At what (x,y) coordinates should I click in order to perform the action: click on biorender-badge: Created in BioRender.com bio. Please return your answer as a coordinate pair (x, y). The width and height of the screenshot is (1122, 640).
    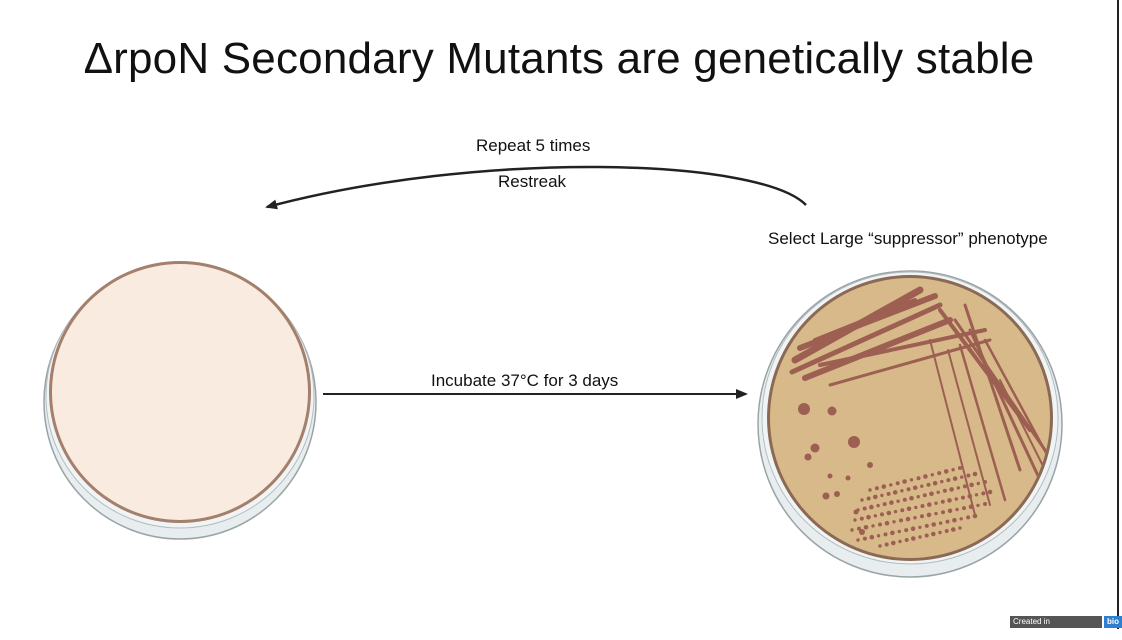
    Looking at the image, I should click on (1066, 627).